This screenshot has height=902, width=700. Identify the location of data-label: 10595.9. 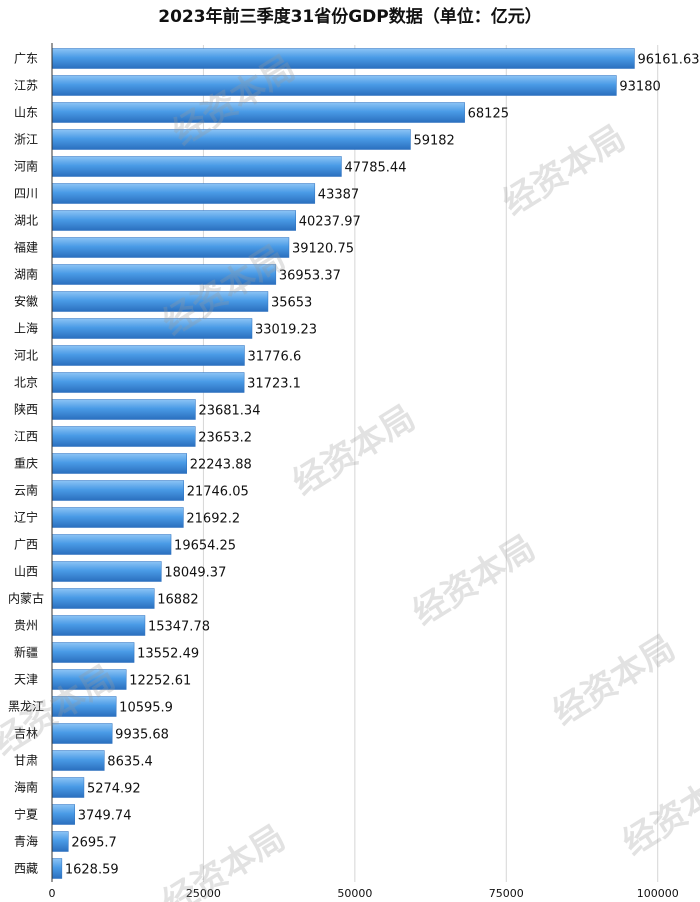
(146, 708).